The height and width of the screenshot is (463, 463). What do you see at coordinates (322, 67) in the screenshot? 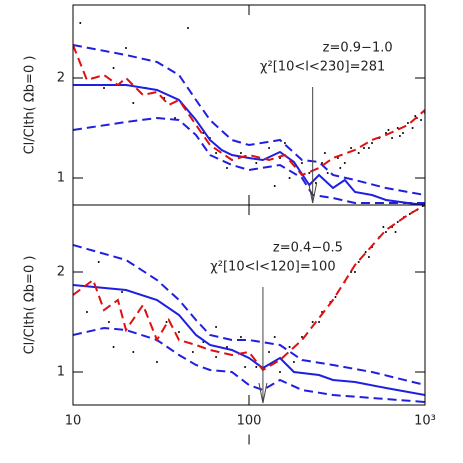
I see `annotation: χ²[10<l<230]=281` at bounding box center [322, 67].